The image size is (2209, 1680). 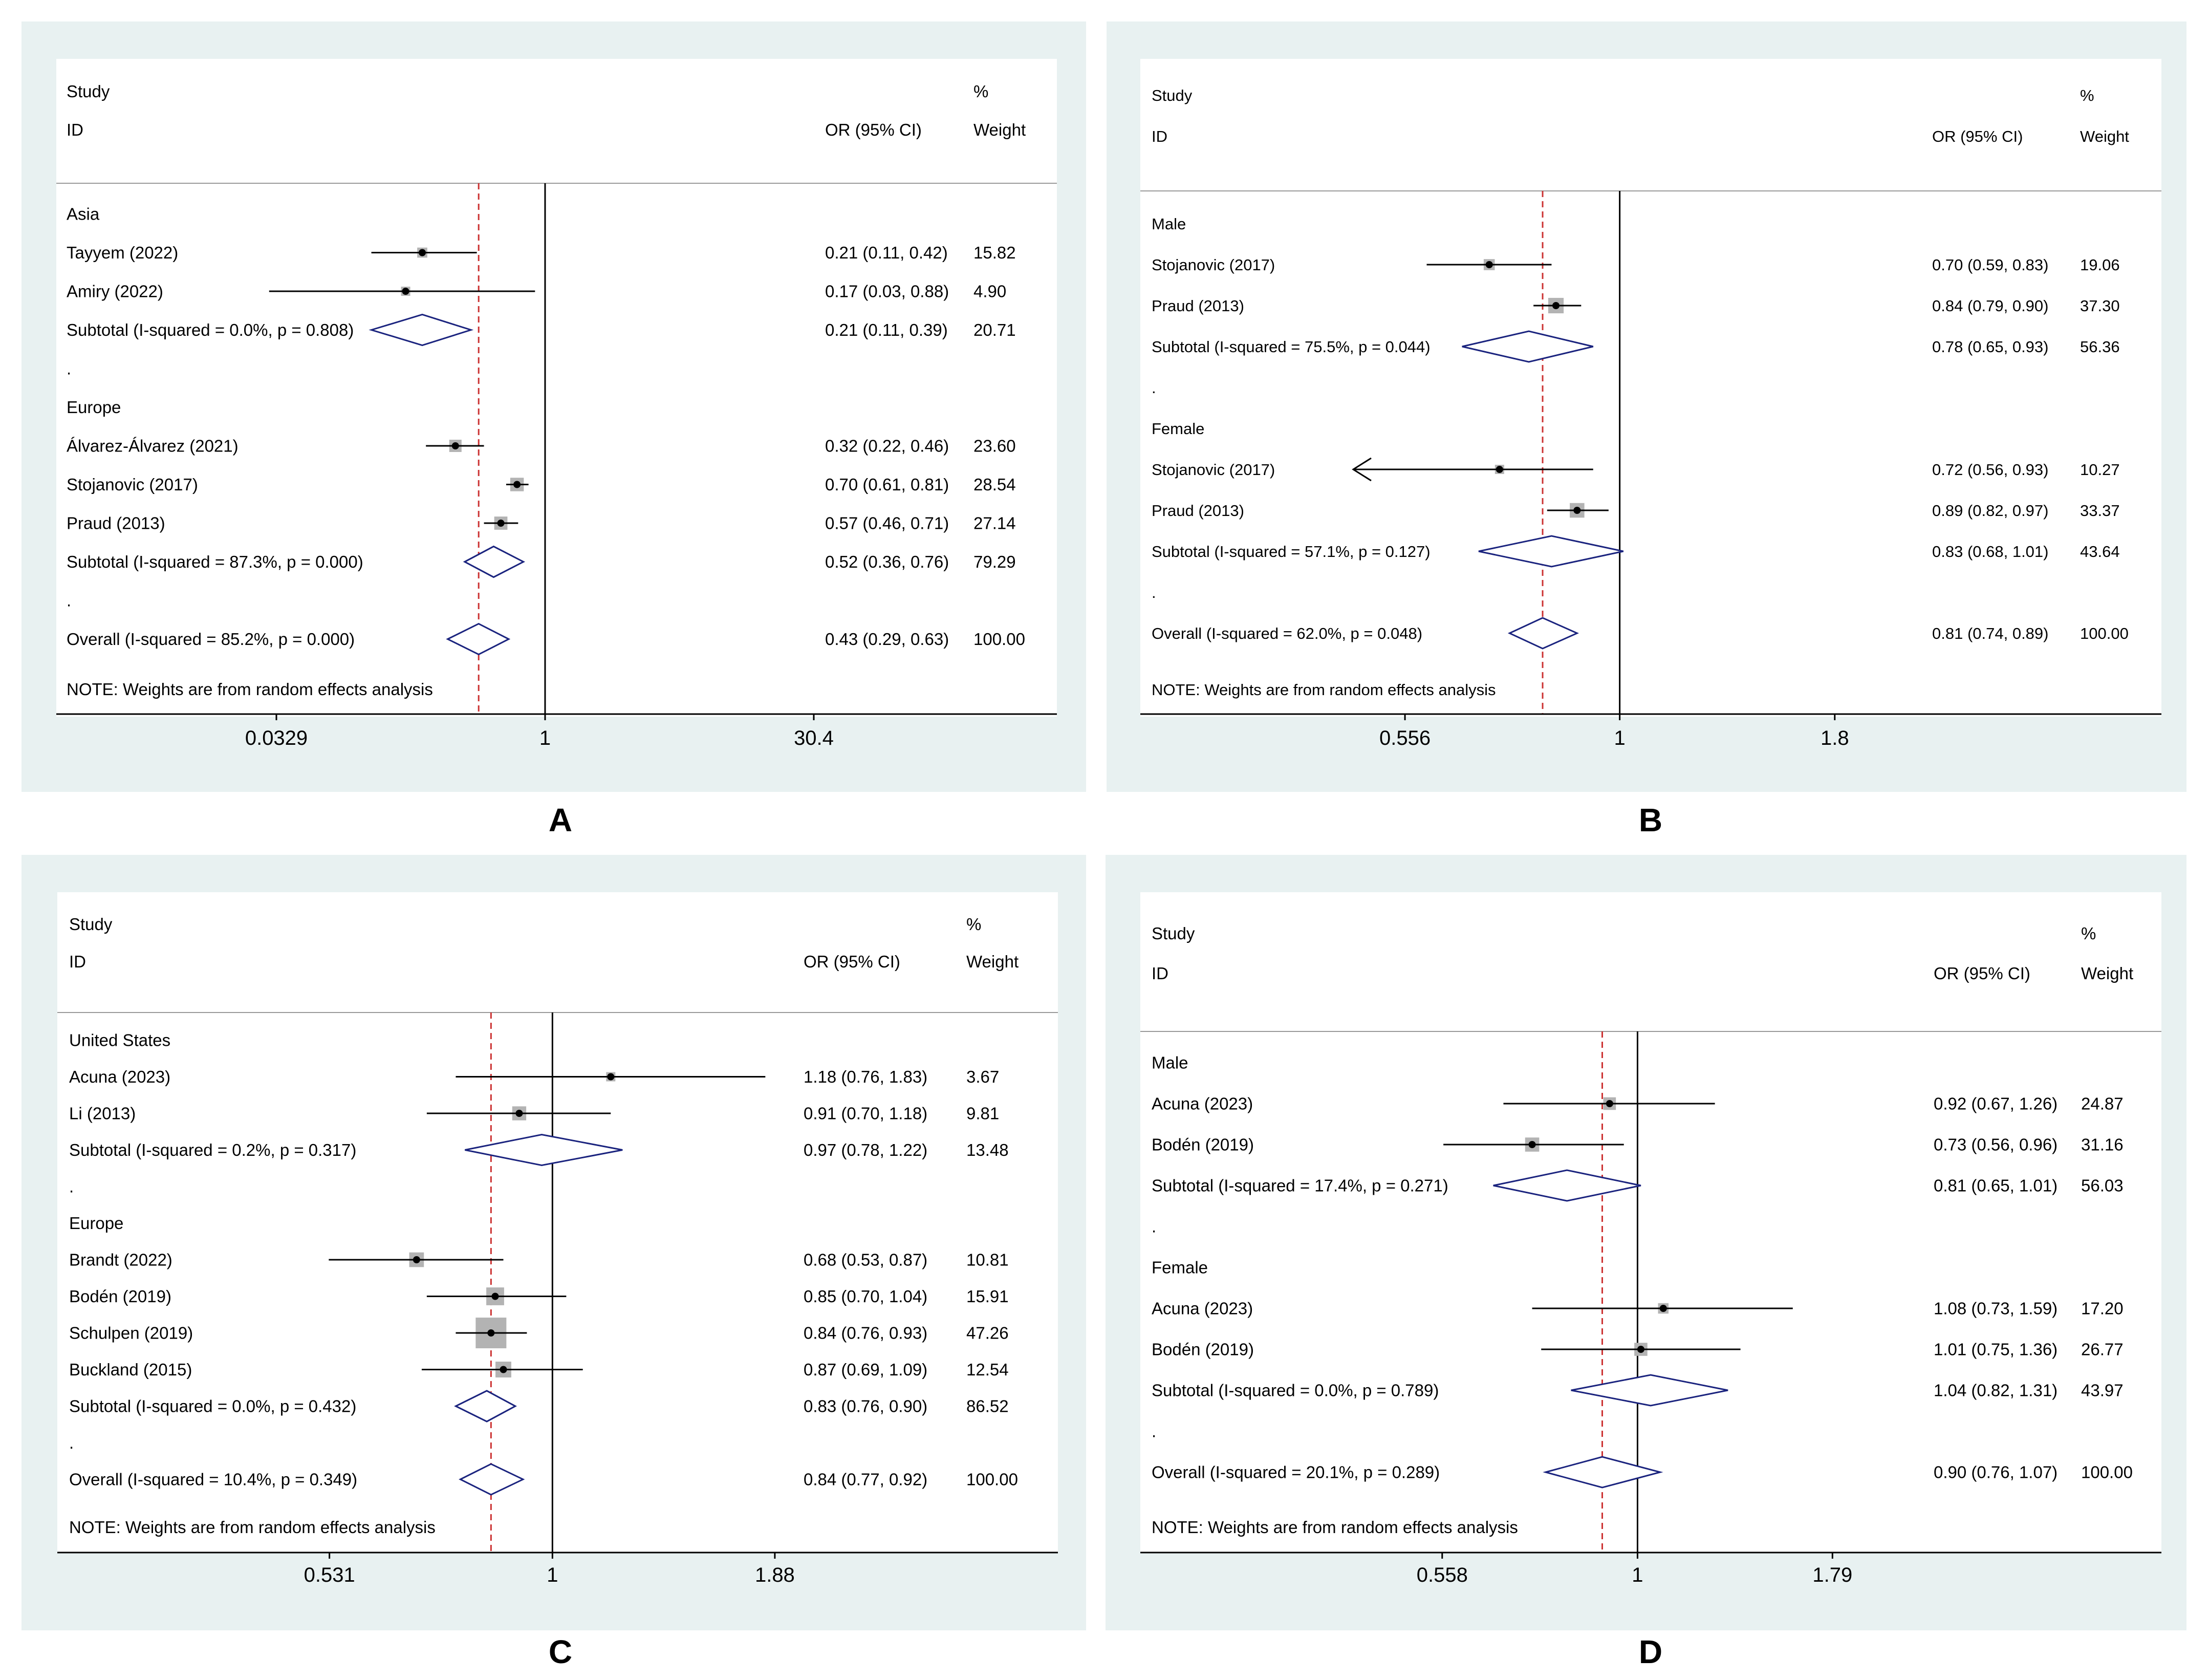 I want to click on row-weight: 13.48, so click(x=988, y=1149).